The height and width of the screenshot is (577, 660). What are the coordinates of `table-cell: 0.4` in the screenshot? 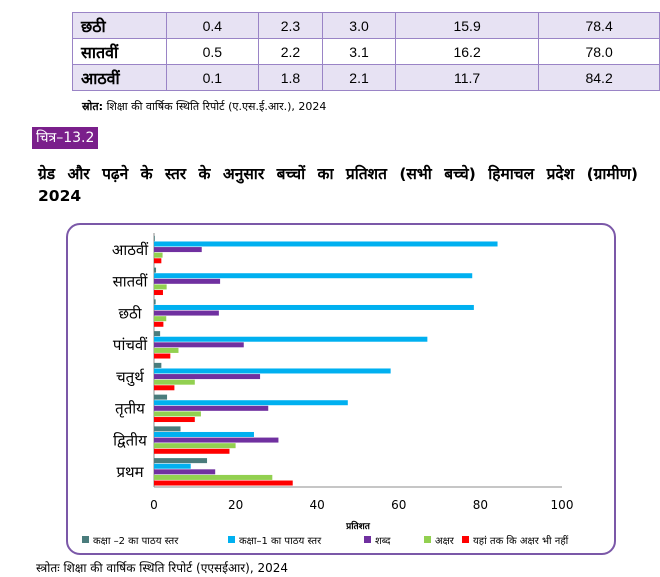 It's located at (212, 25).